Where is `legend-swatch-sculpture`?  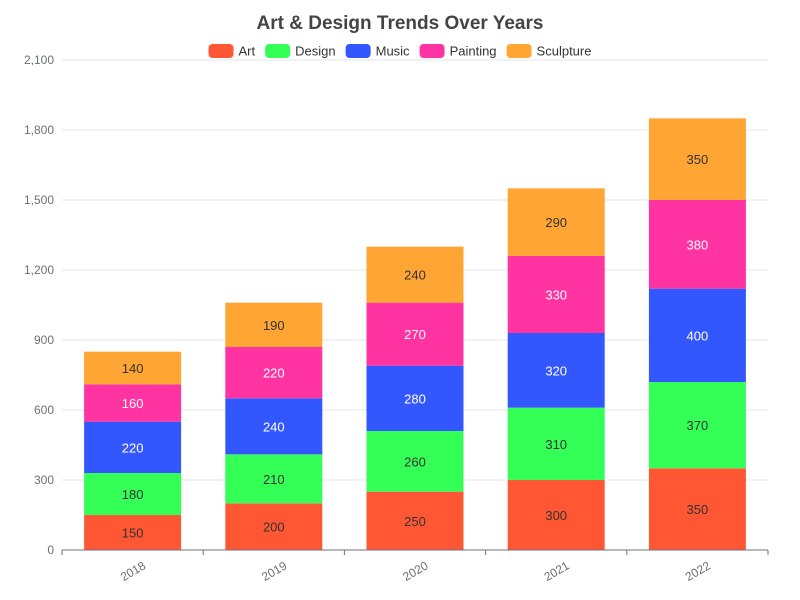 legend-swatch-sculpture is located at coordinates (519, 51).